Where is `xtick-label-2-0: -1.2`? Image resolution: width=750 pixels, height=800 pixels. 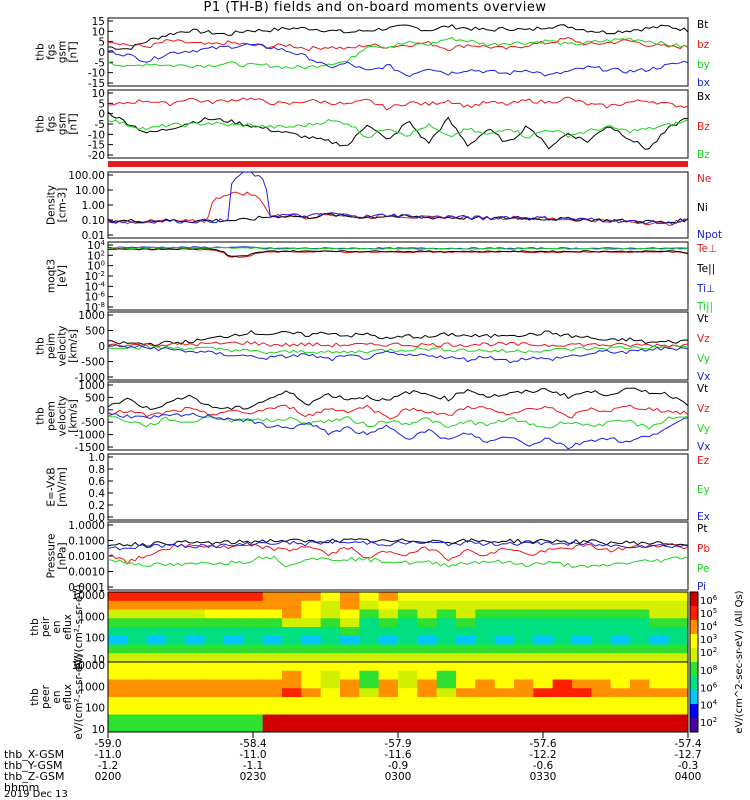
xtick-label-2-0: -1.2 is located at coordinates (108, 766).